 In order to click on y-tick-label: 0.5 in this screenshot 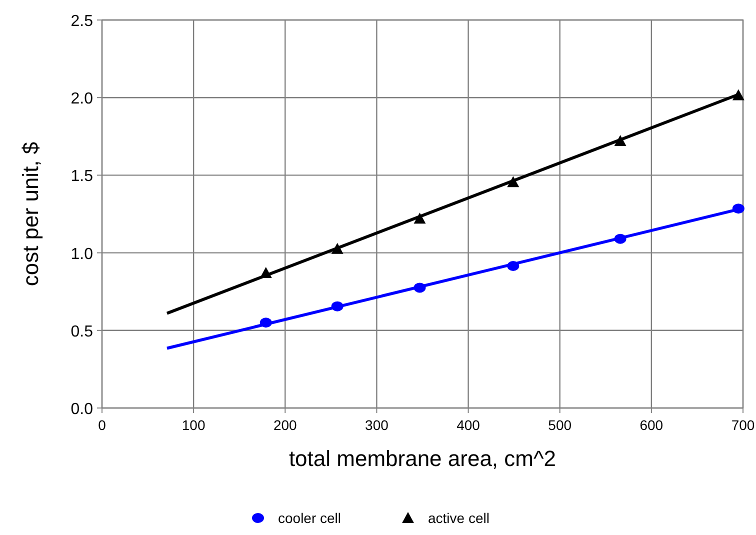, I will do `click(82, 331)`.